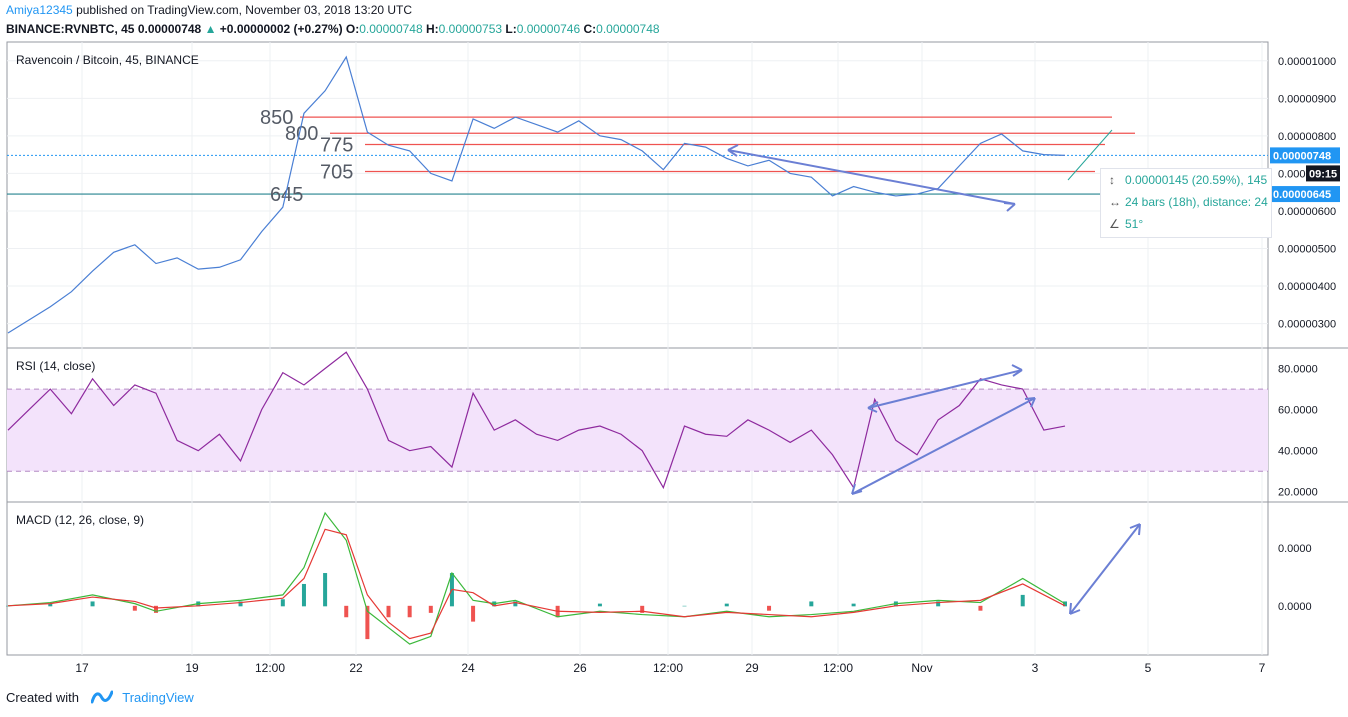 The width and height of the screenshot is (1348, 717). Describe the element at coordinates (39, 10) in the screenshot. I see `author-link: Amiya12345` at that location.